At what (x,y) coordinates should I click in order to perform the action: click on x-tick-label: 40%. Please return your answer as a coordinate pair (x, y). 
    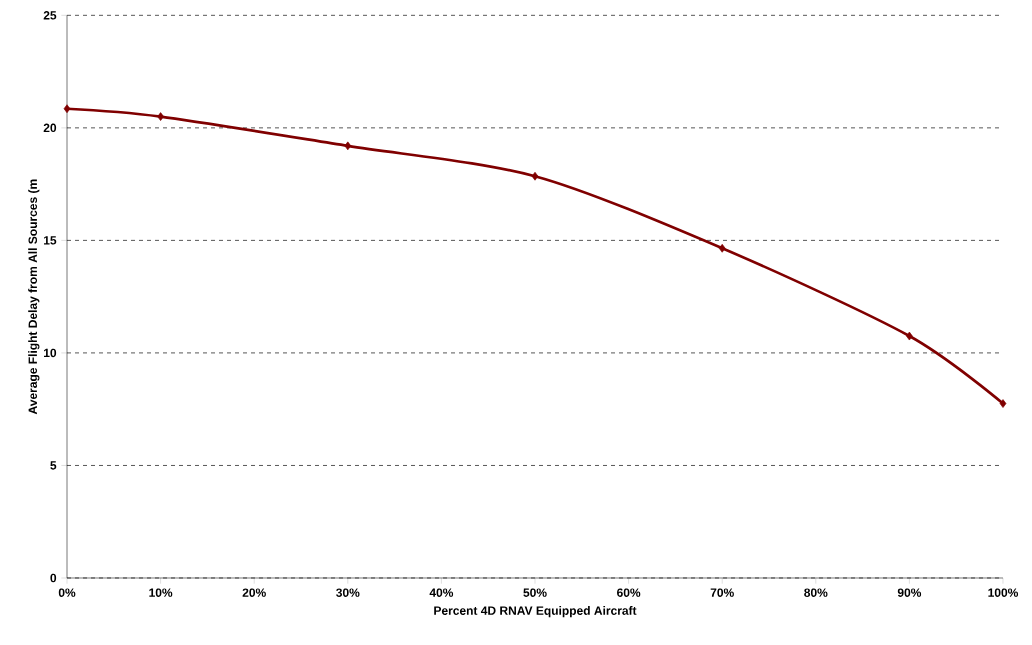
    Looking at the image, I should click on (441, 592).